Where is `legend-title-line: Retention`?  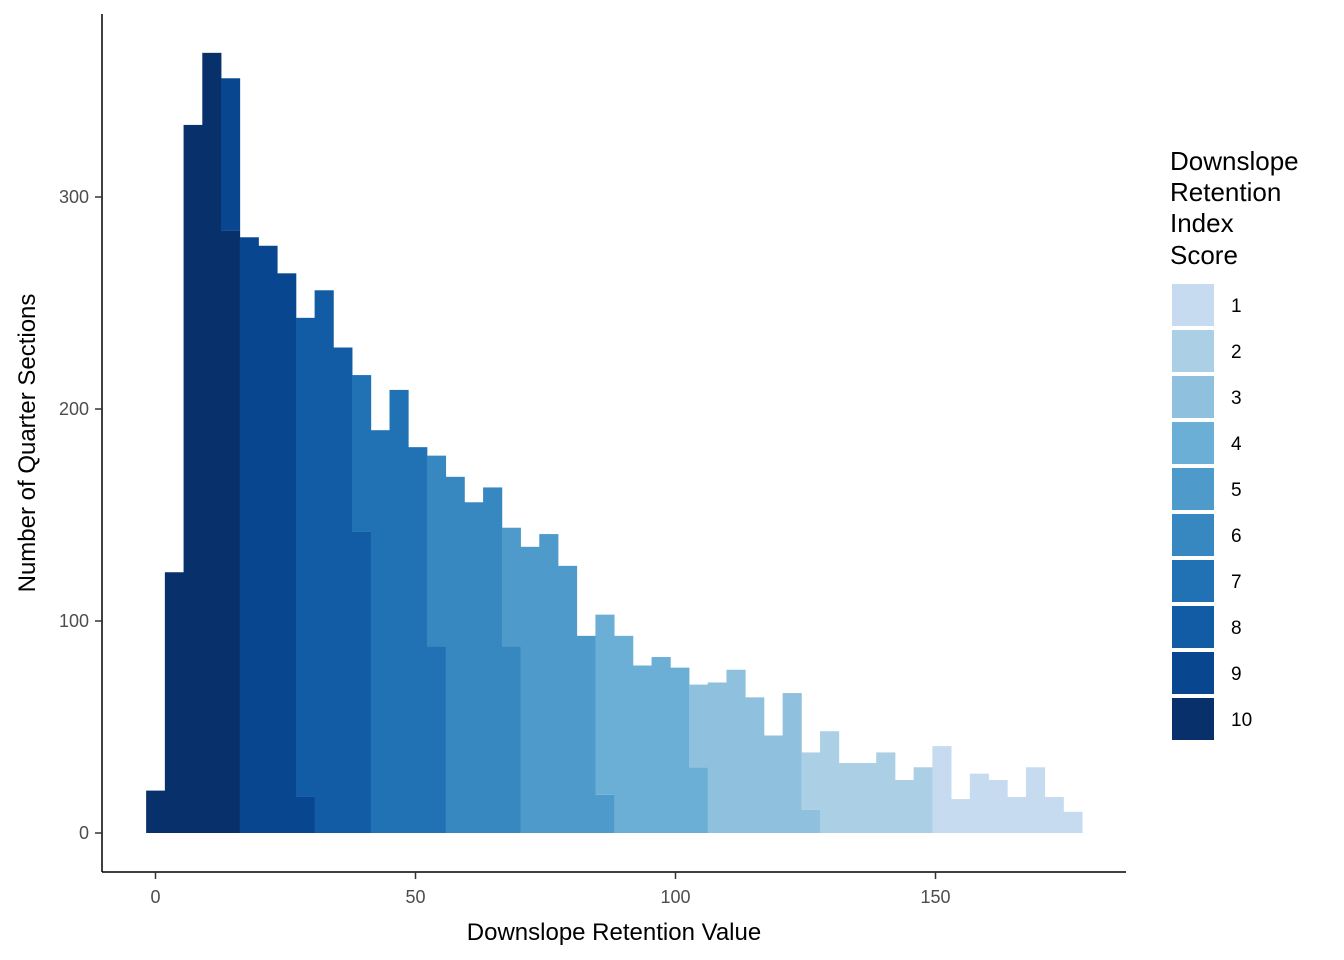
legend-title-line: Retention is located at coordinates (1225, 192).